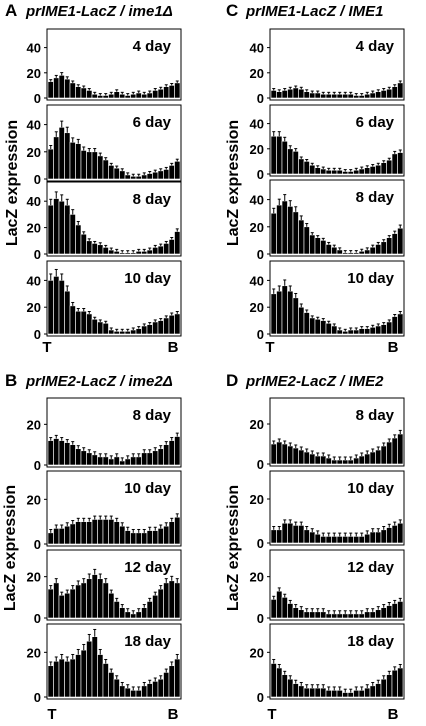  Describe the element at coordinates (104, 435) in the screenshot. I see `subplot-8-day: 0 20 8 day` at that location.